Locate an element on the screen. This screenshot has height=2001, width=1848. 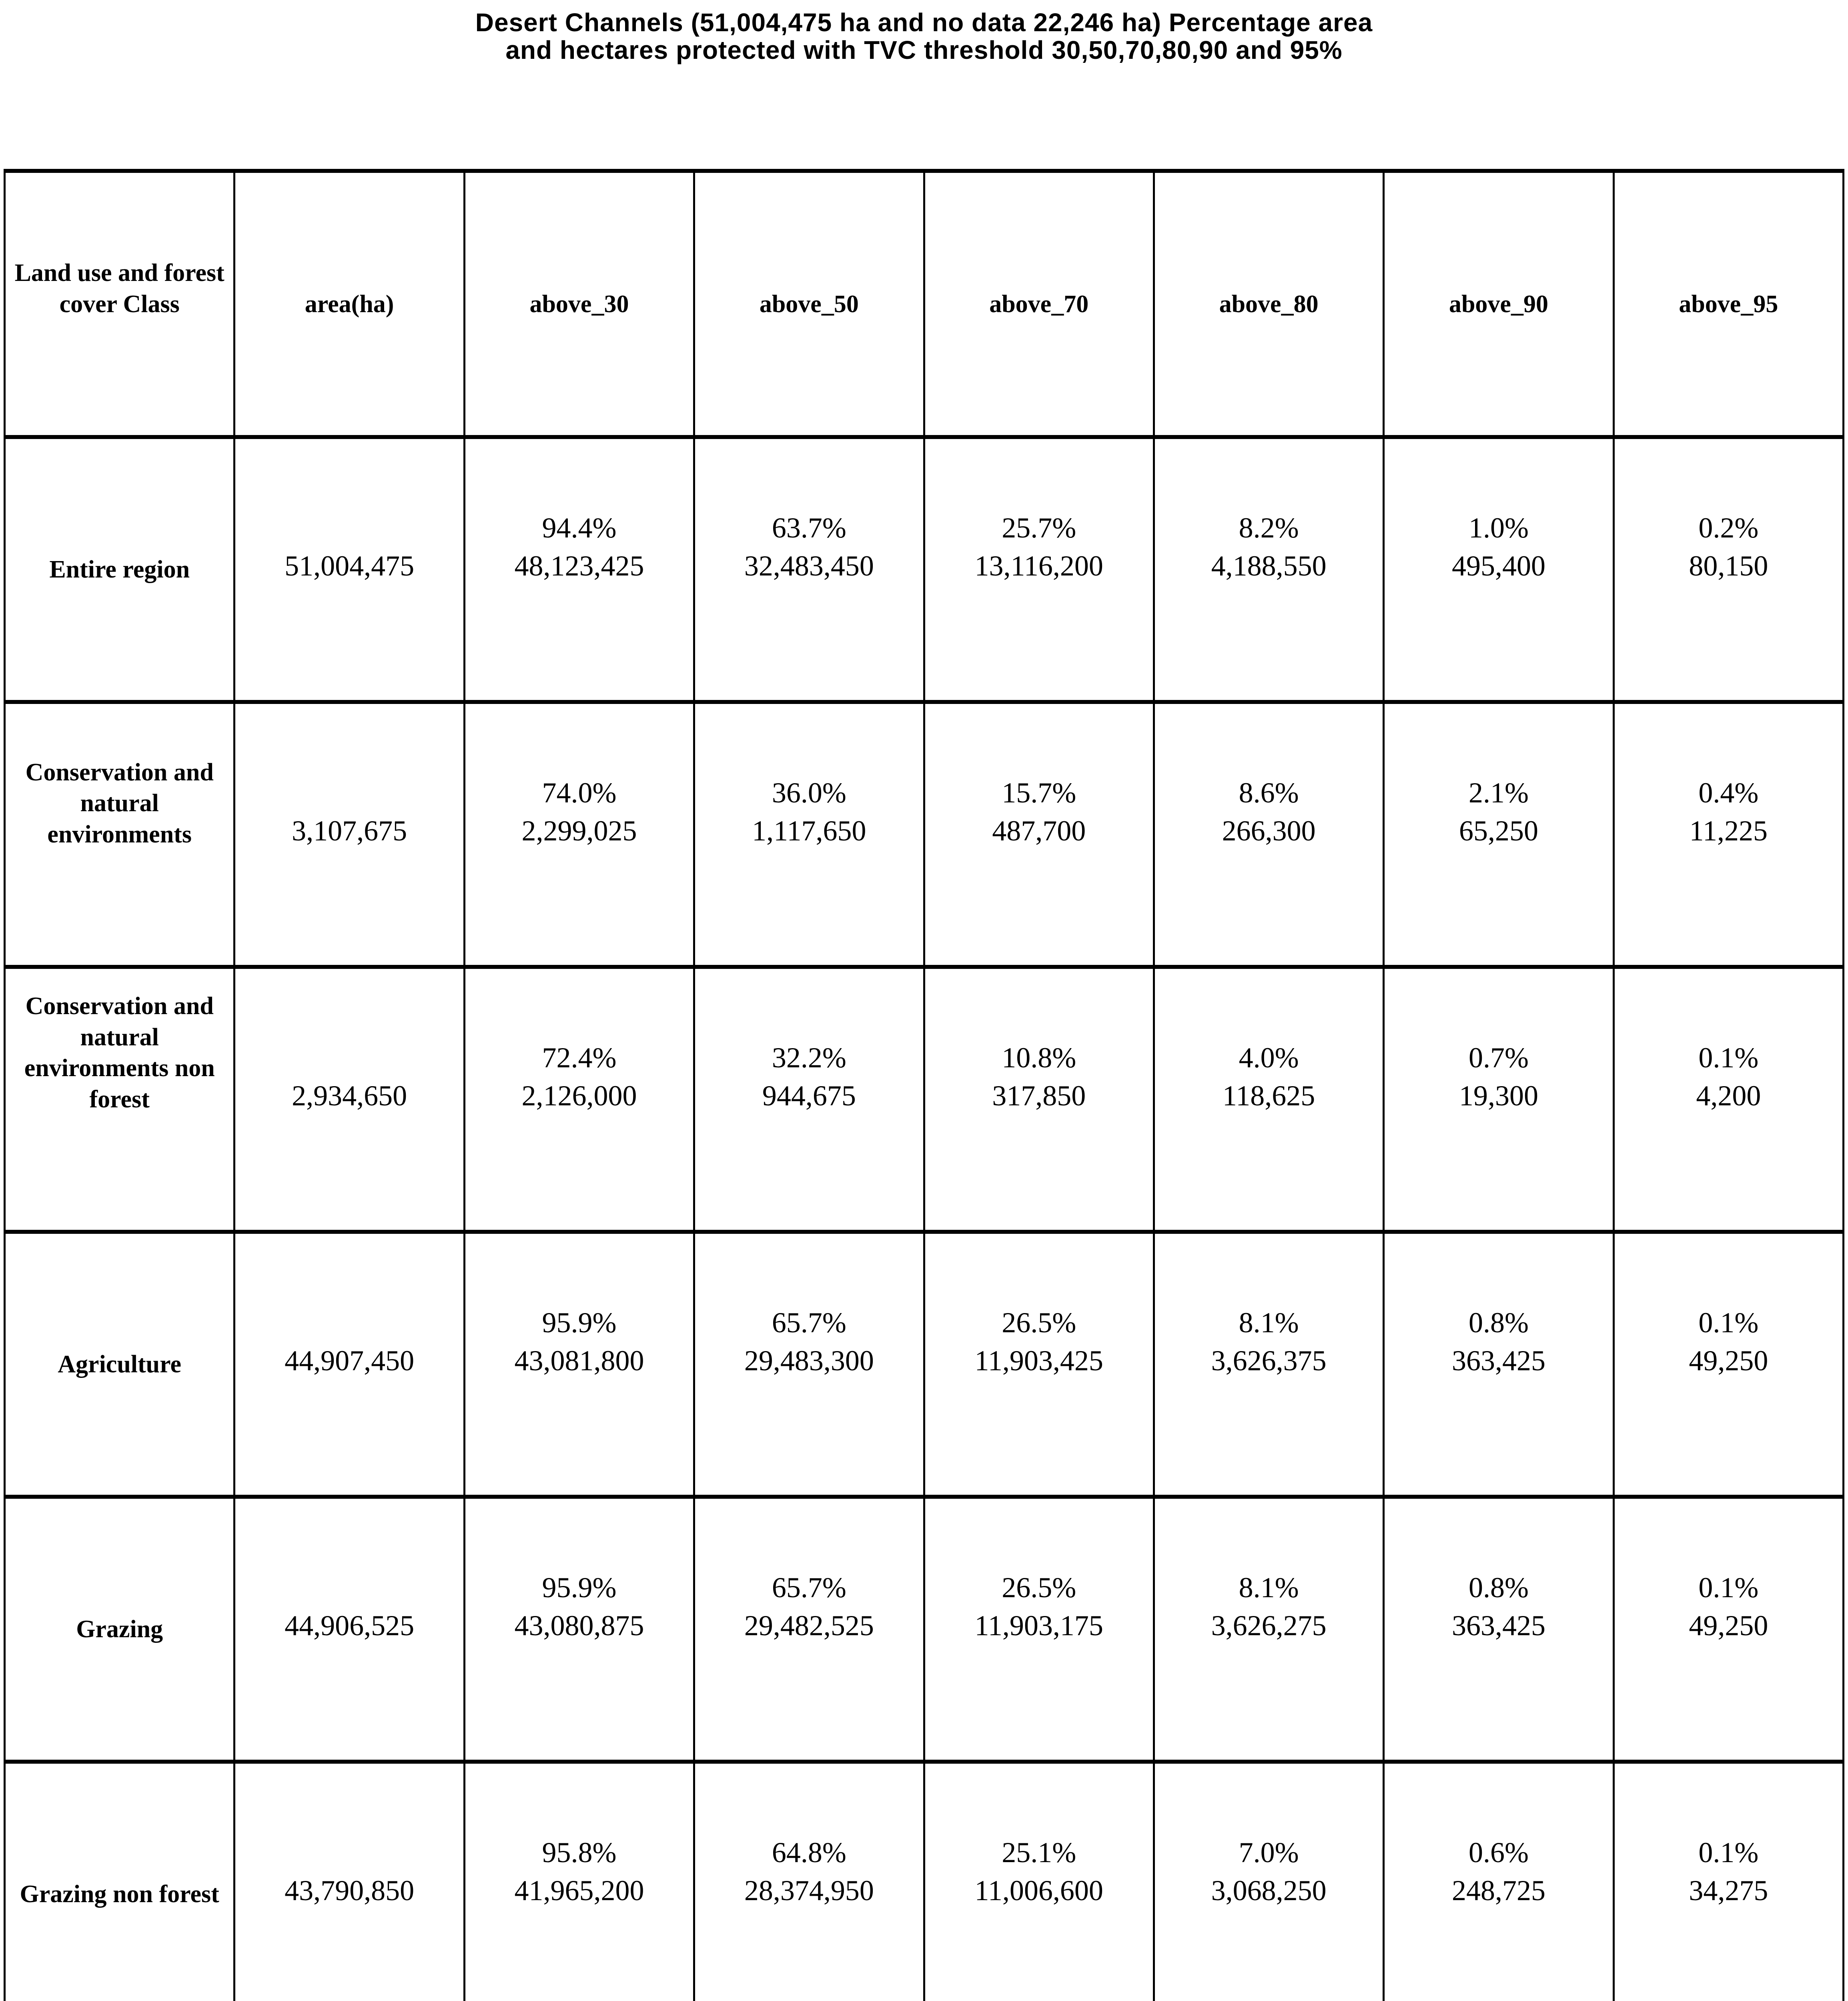
value-cell: 74.0% 2,299,025 is located at coordinates (579, 834).